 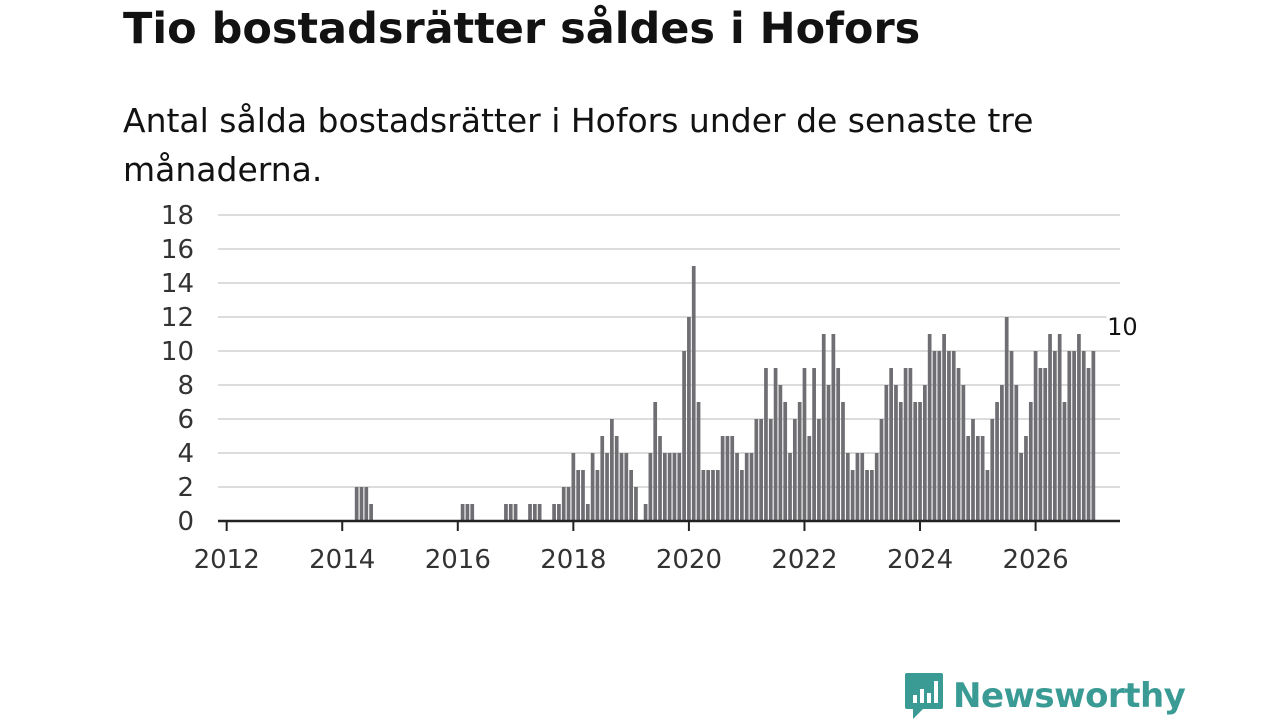 I want to click on x-tick-label: 2018, so click(x=573, y=560).